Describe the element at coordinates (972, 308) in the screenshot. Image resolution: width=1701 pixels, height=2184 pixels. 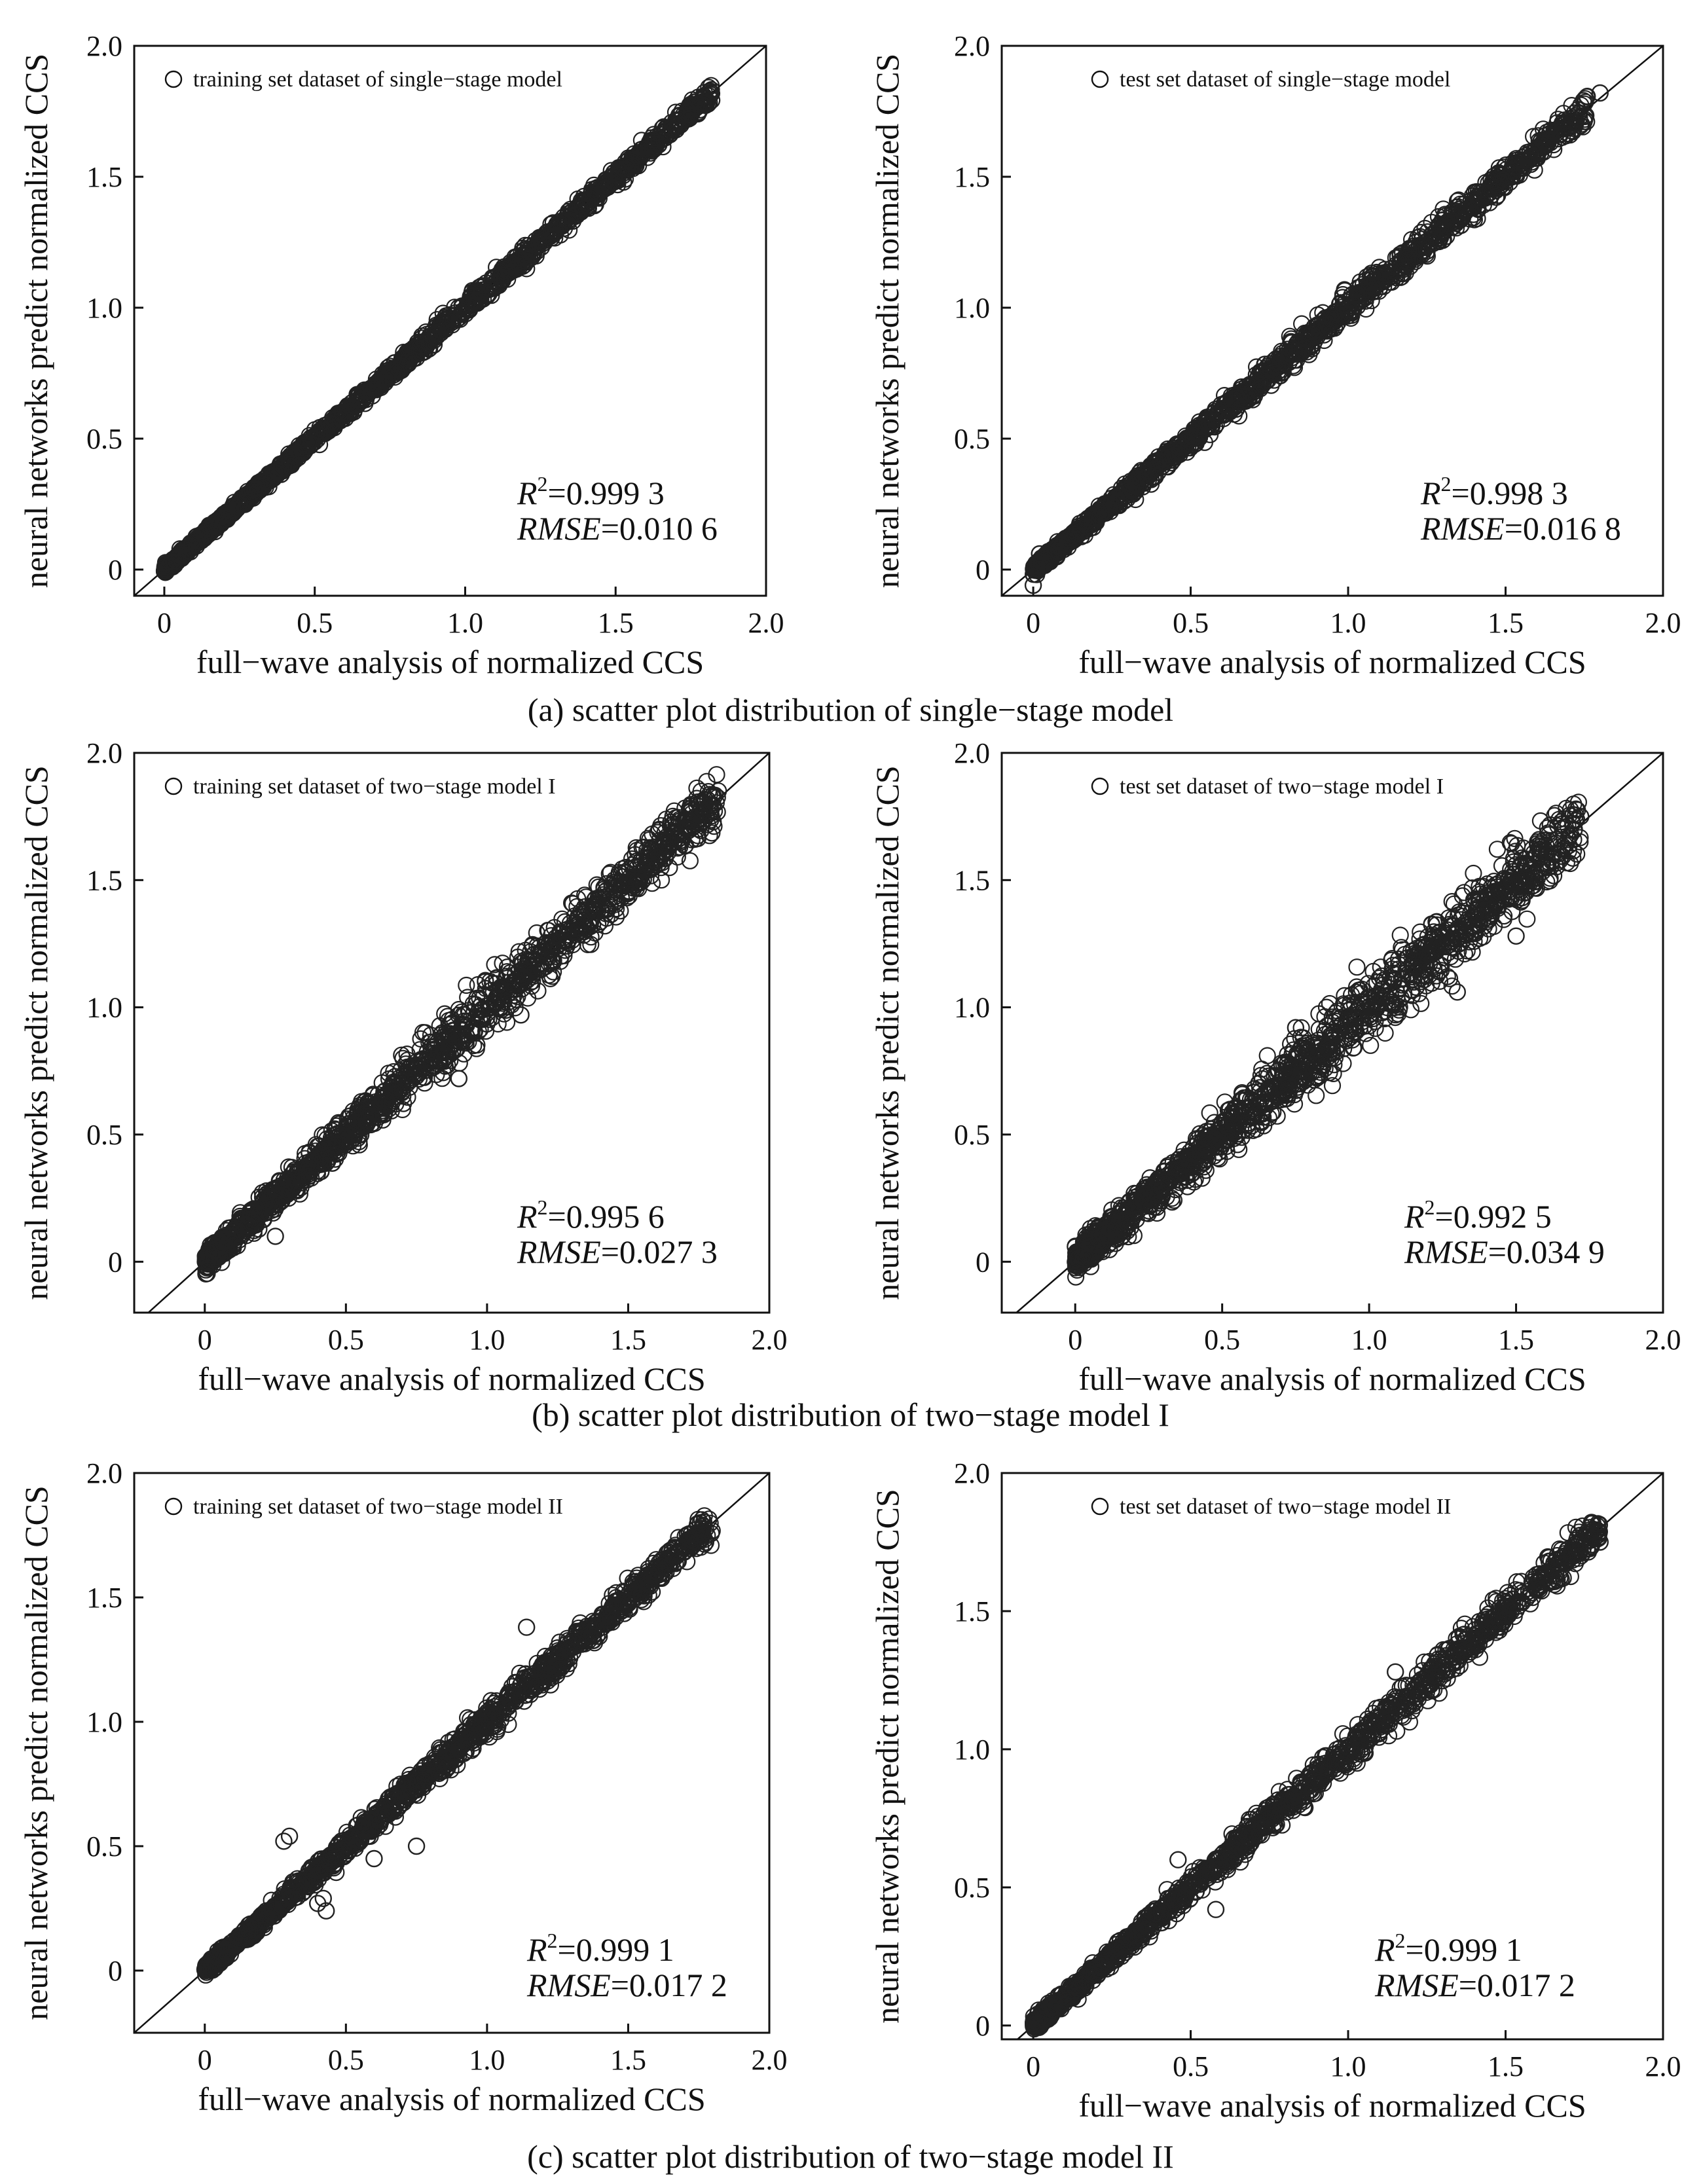
I see `y-tick-label: 1.0` at that location.